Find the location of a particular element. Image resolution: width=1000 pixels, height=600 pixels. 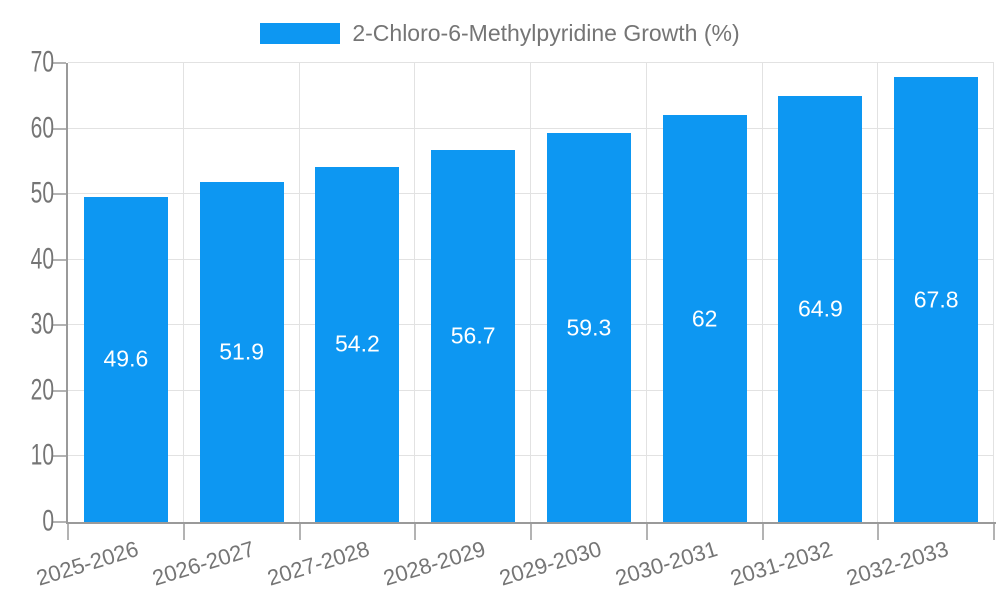

x-axis-line is located at coordinates (531, 523).